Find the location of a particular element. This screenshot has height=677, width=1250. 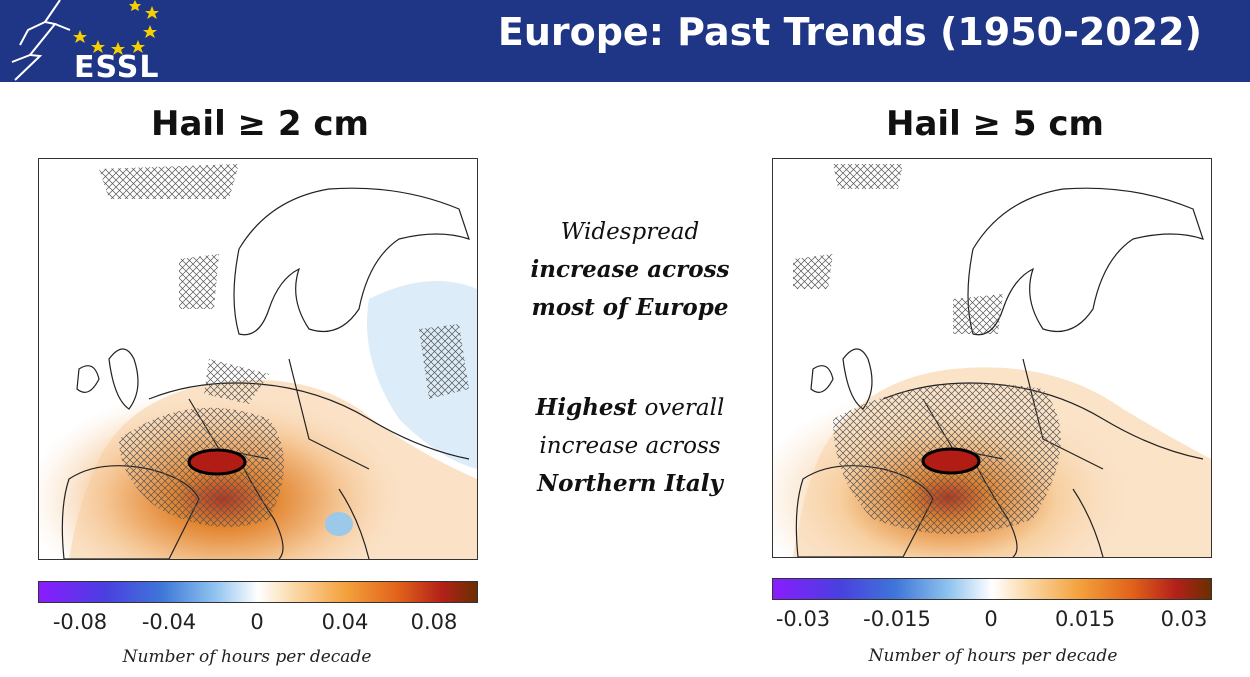

logo-text: ESSL is located at coordinates (117, 67).